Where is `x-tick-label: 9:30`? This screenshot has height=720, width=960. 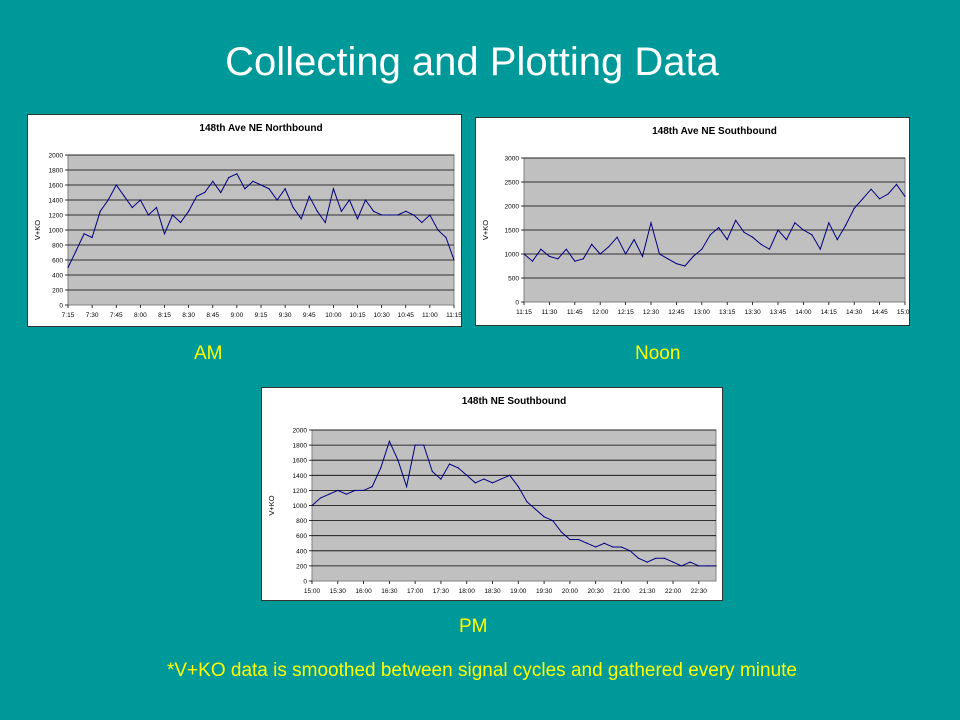 x-tick-label: 9:30 is located at coordinates (285, 315).